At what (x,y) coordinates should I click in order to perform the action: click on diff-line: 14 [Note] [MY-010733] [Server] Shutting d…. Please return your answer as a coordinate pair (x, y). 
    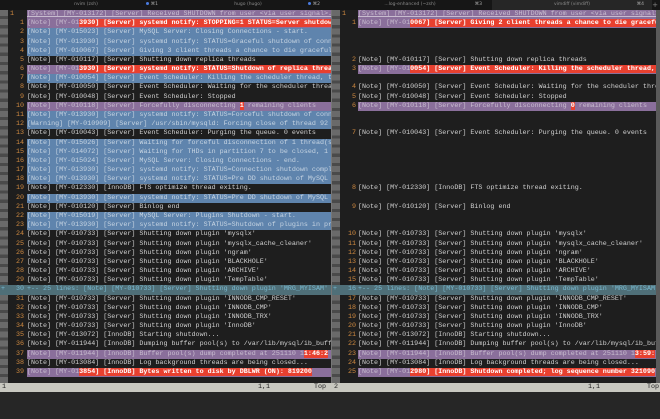
    Looking at the image, I should click on (494, 272).